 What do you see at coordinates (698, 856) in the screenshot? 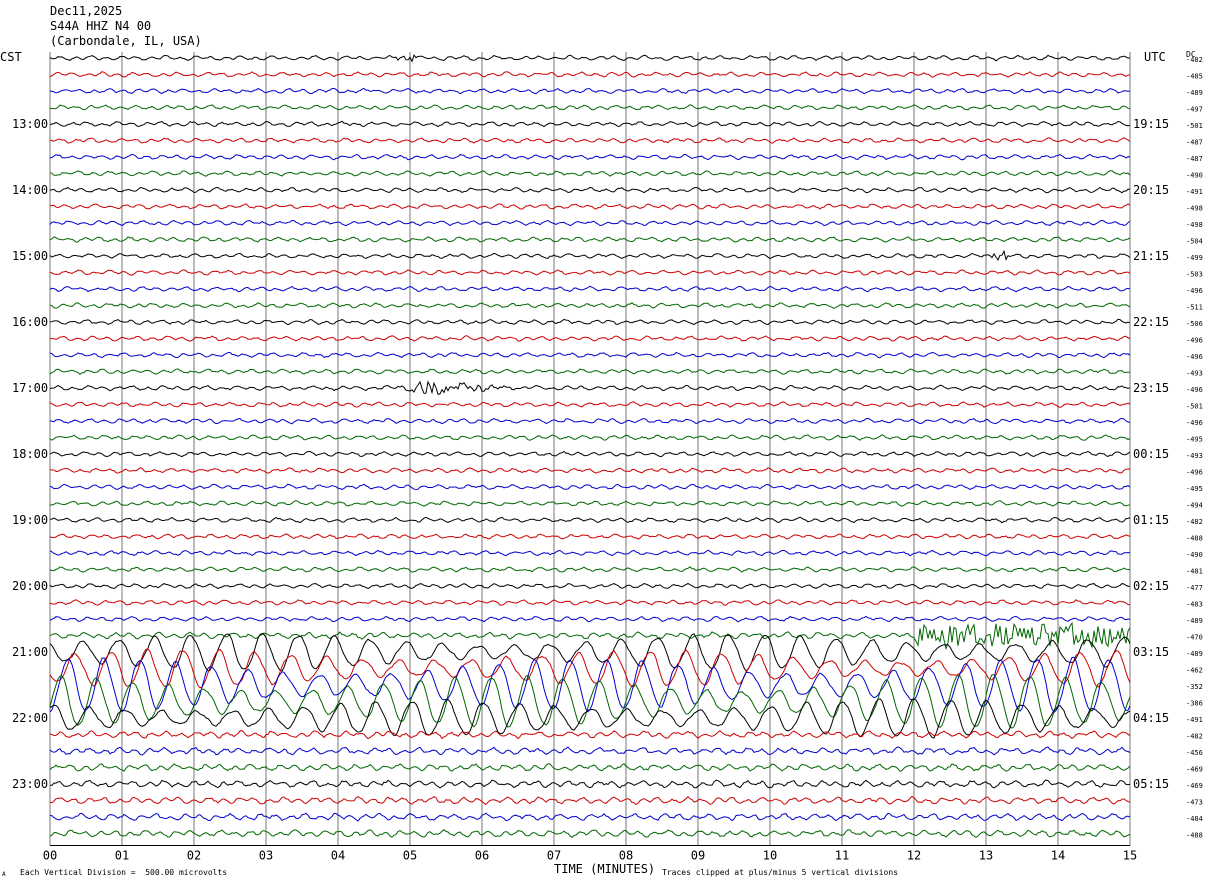
I see `x-tick-label: 09` at bounding box center [698, 856].